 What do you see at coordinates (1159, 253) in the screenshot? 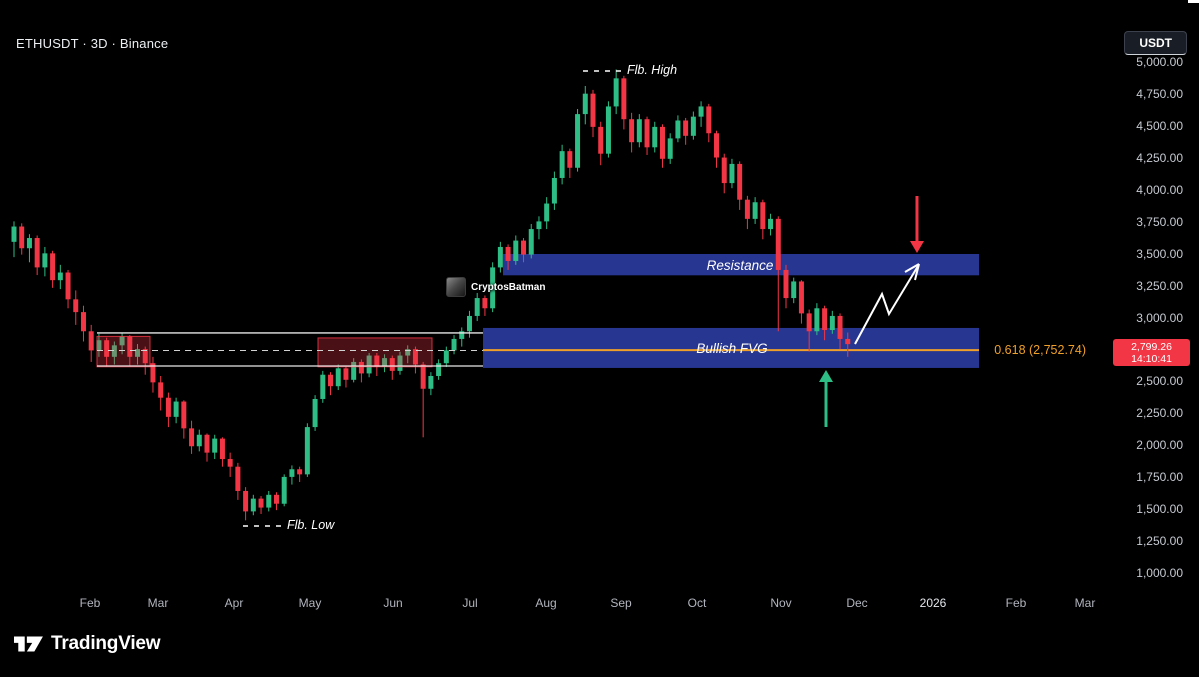
I see `price-tick: 3,500.00` at bounding box center [1159, 253].